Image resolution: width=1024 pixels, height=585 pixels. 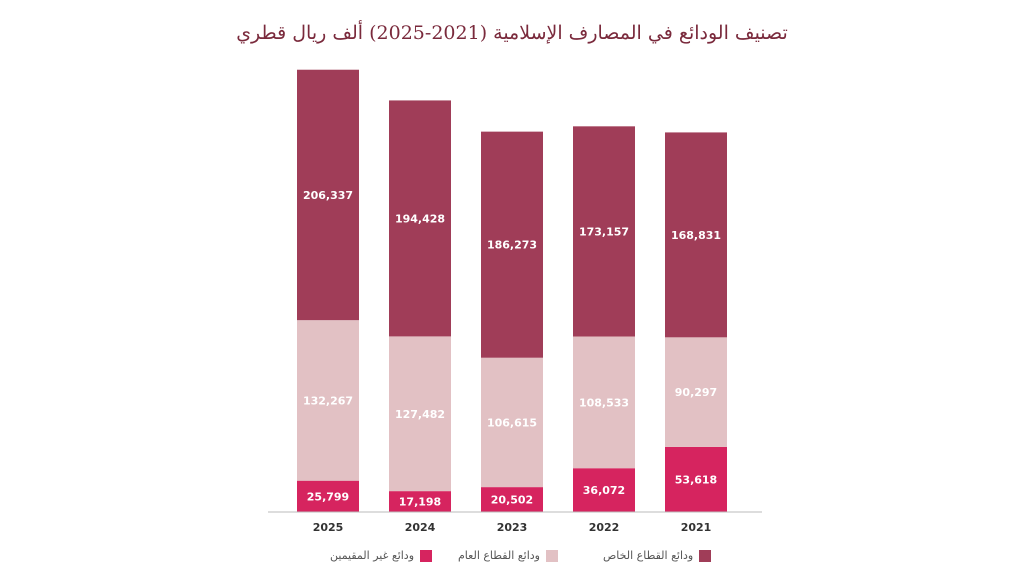 I want to click on data-label-public-2023: 106,615, so click(x=512, y=422).